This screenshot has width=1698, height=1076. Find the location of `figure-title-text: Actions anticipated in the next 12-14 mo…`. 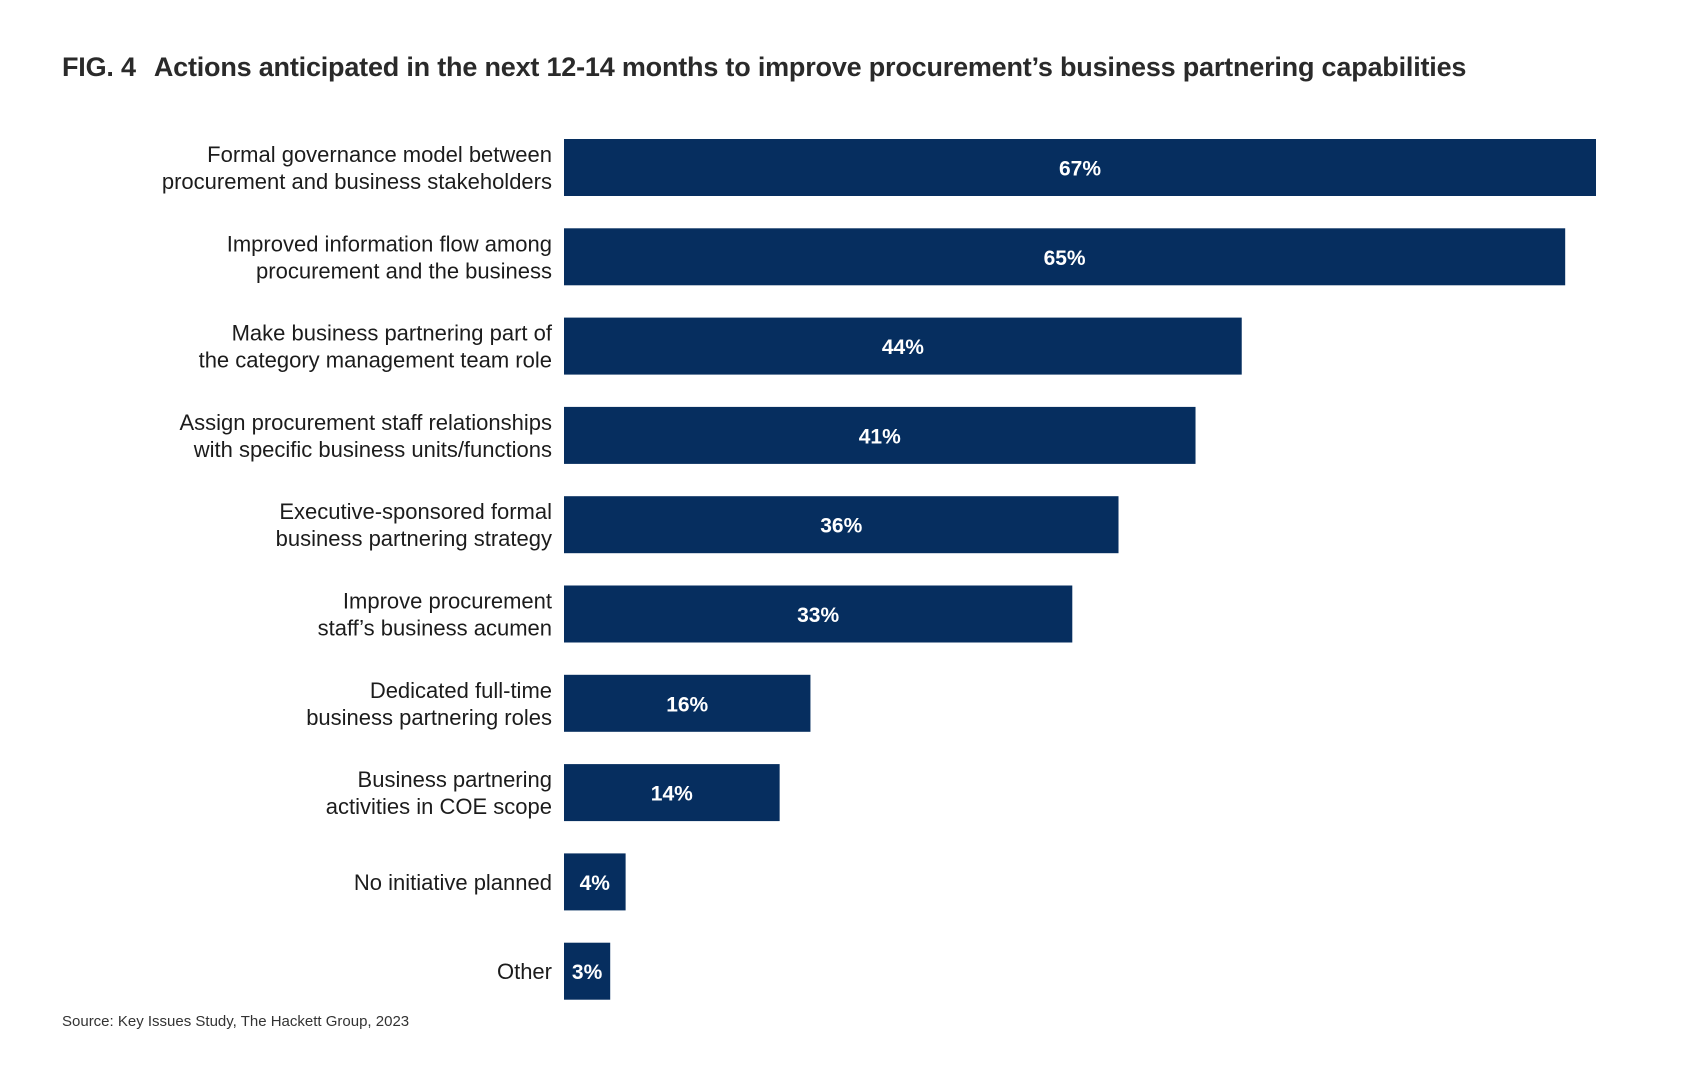

figure-title-text: Actions anticipated in the next 12-14 mo… is located at coordinates (810, 67).